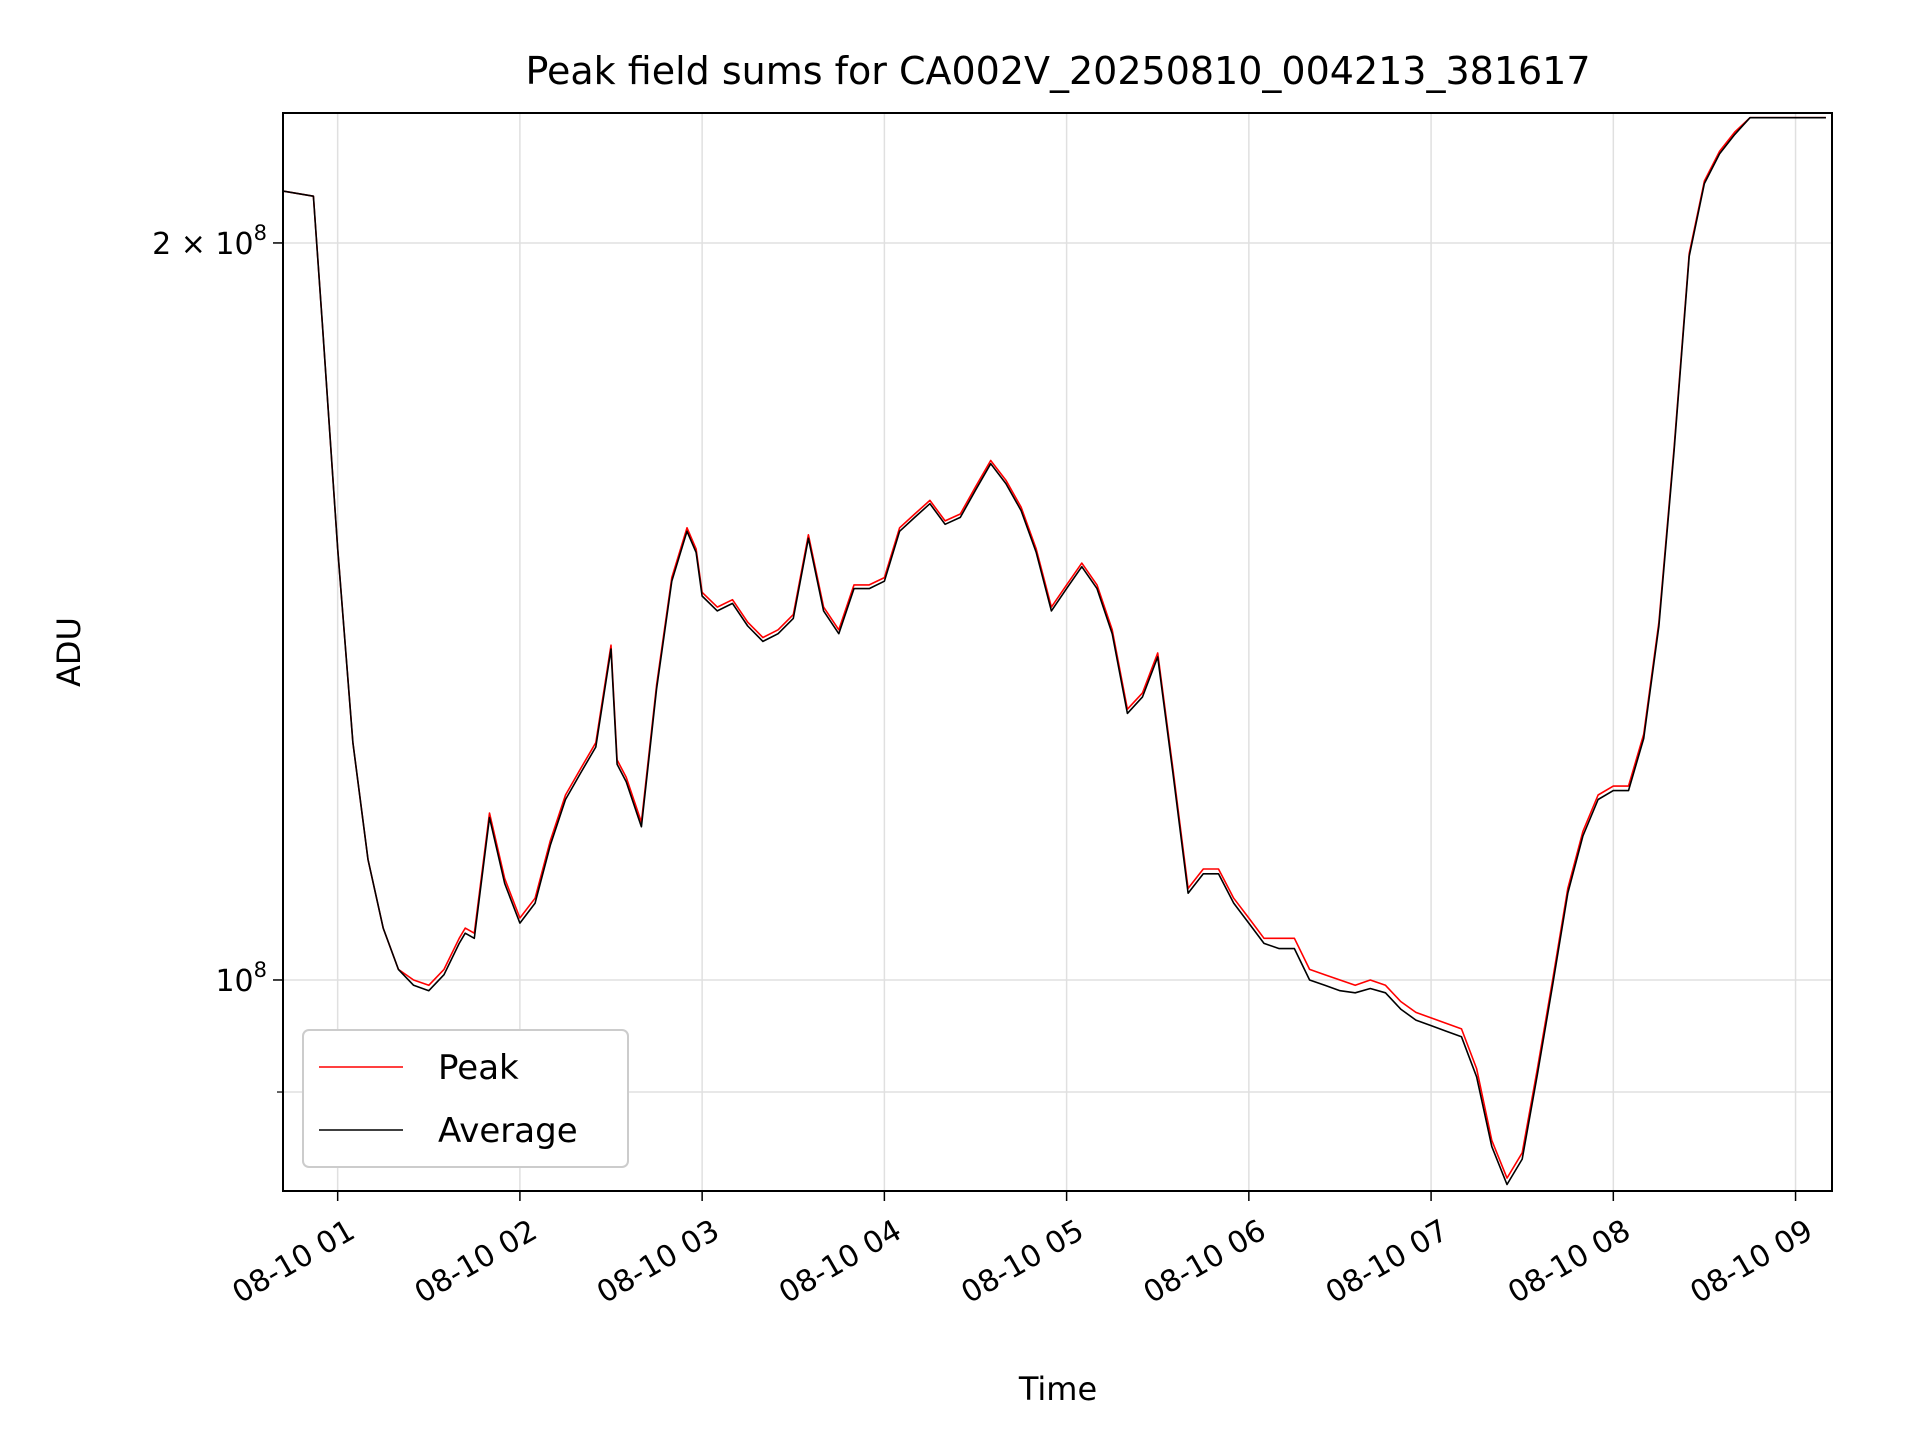 This screenshot has width=1920, height=1440. I want to click on y-axis-label: ADU, so click(69, 652).